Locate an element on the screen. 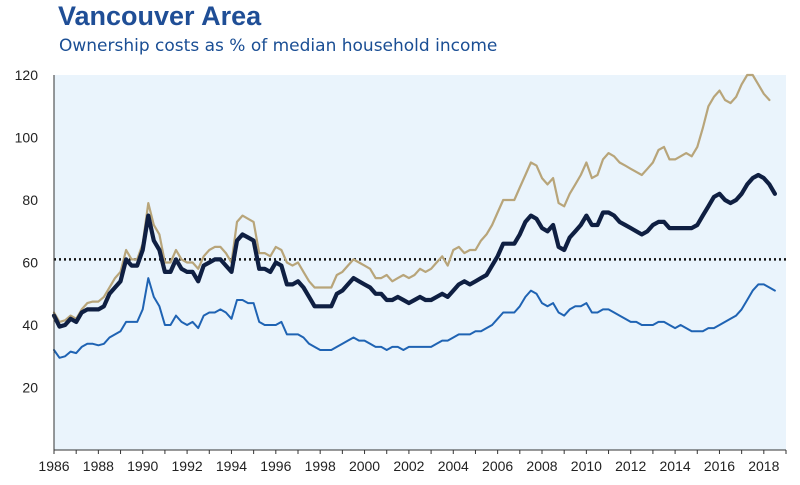  y-tick-label: 60 is located at coordinates (30, 263).